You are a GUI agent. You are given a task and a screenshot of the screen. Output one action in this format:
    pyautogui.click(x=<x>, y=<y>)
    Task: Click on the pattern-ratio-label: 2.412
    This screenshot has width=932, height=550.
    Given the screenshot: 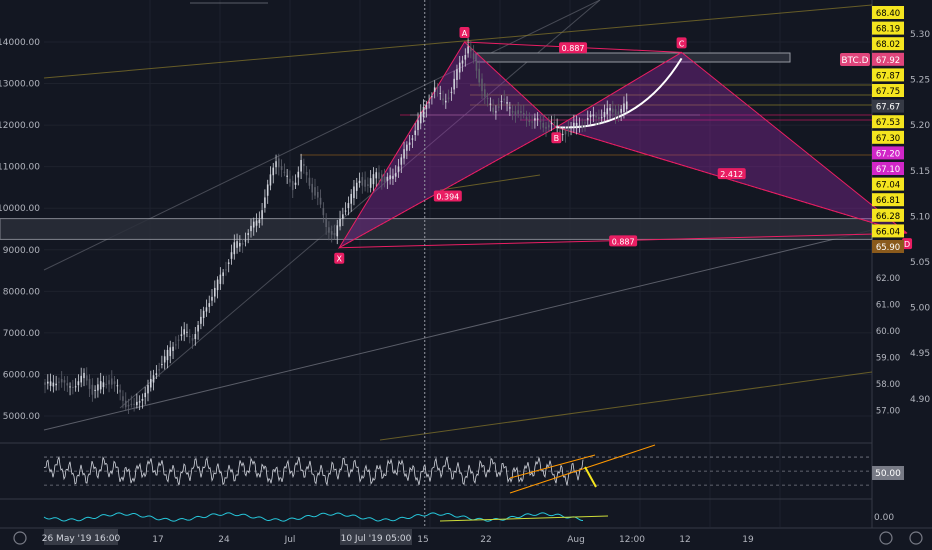 What is the action you would take?
    pyautogui.click(x=731, y=174)
    